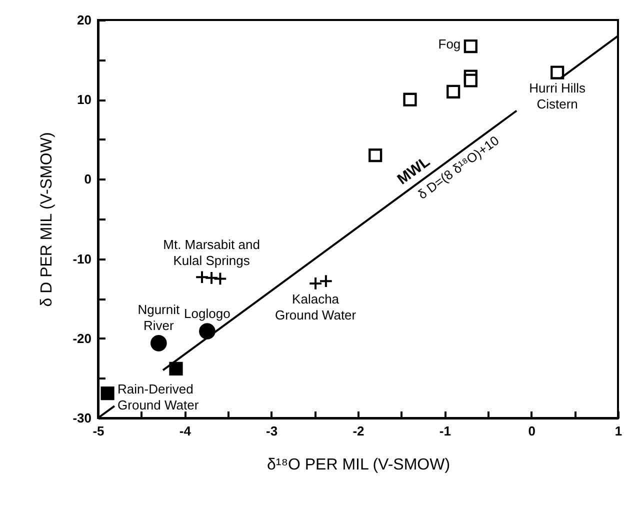  Describe the element at coordinates (159, 396) in the screenshot. I see `annotation: Rain-Derived Ground Water` at that location.